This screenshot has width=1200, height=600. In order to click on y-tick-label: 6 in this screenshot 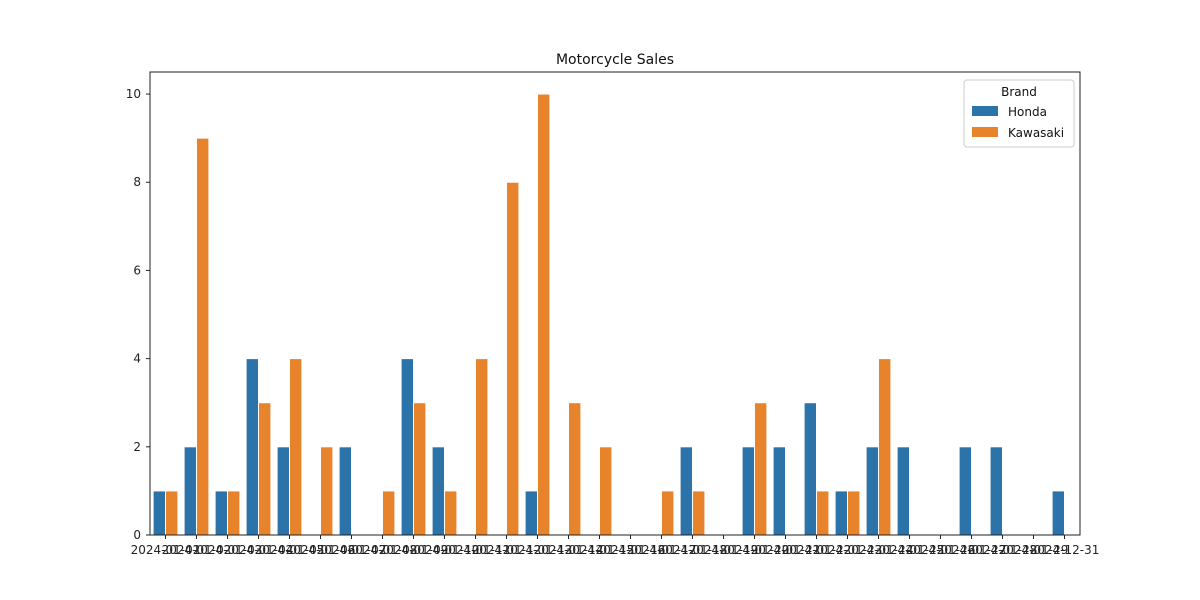, I will do `click(137, 270)`.